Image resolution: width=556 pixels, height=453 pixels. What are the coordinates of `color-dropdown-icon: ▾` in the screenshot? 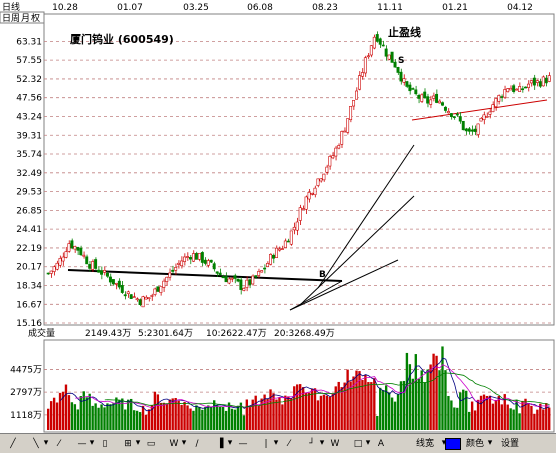 It's located at (490, 443).